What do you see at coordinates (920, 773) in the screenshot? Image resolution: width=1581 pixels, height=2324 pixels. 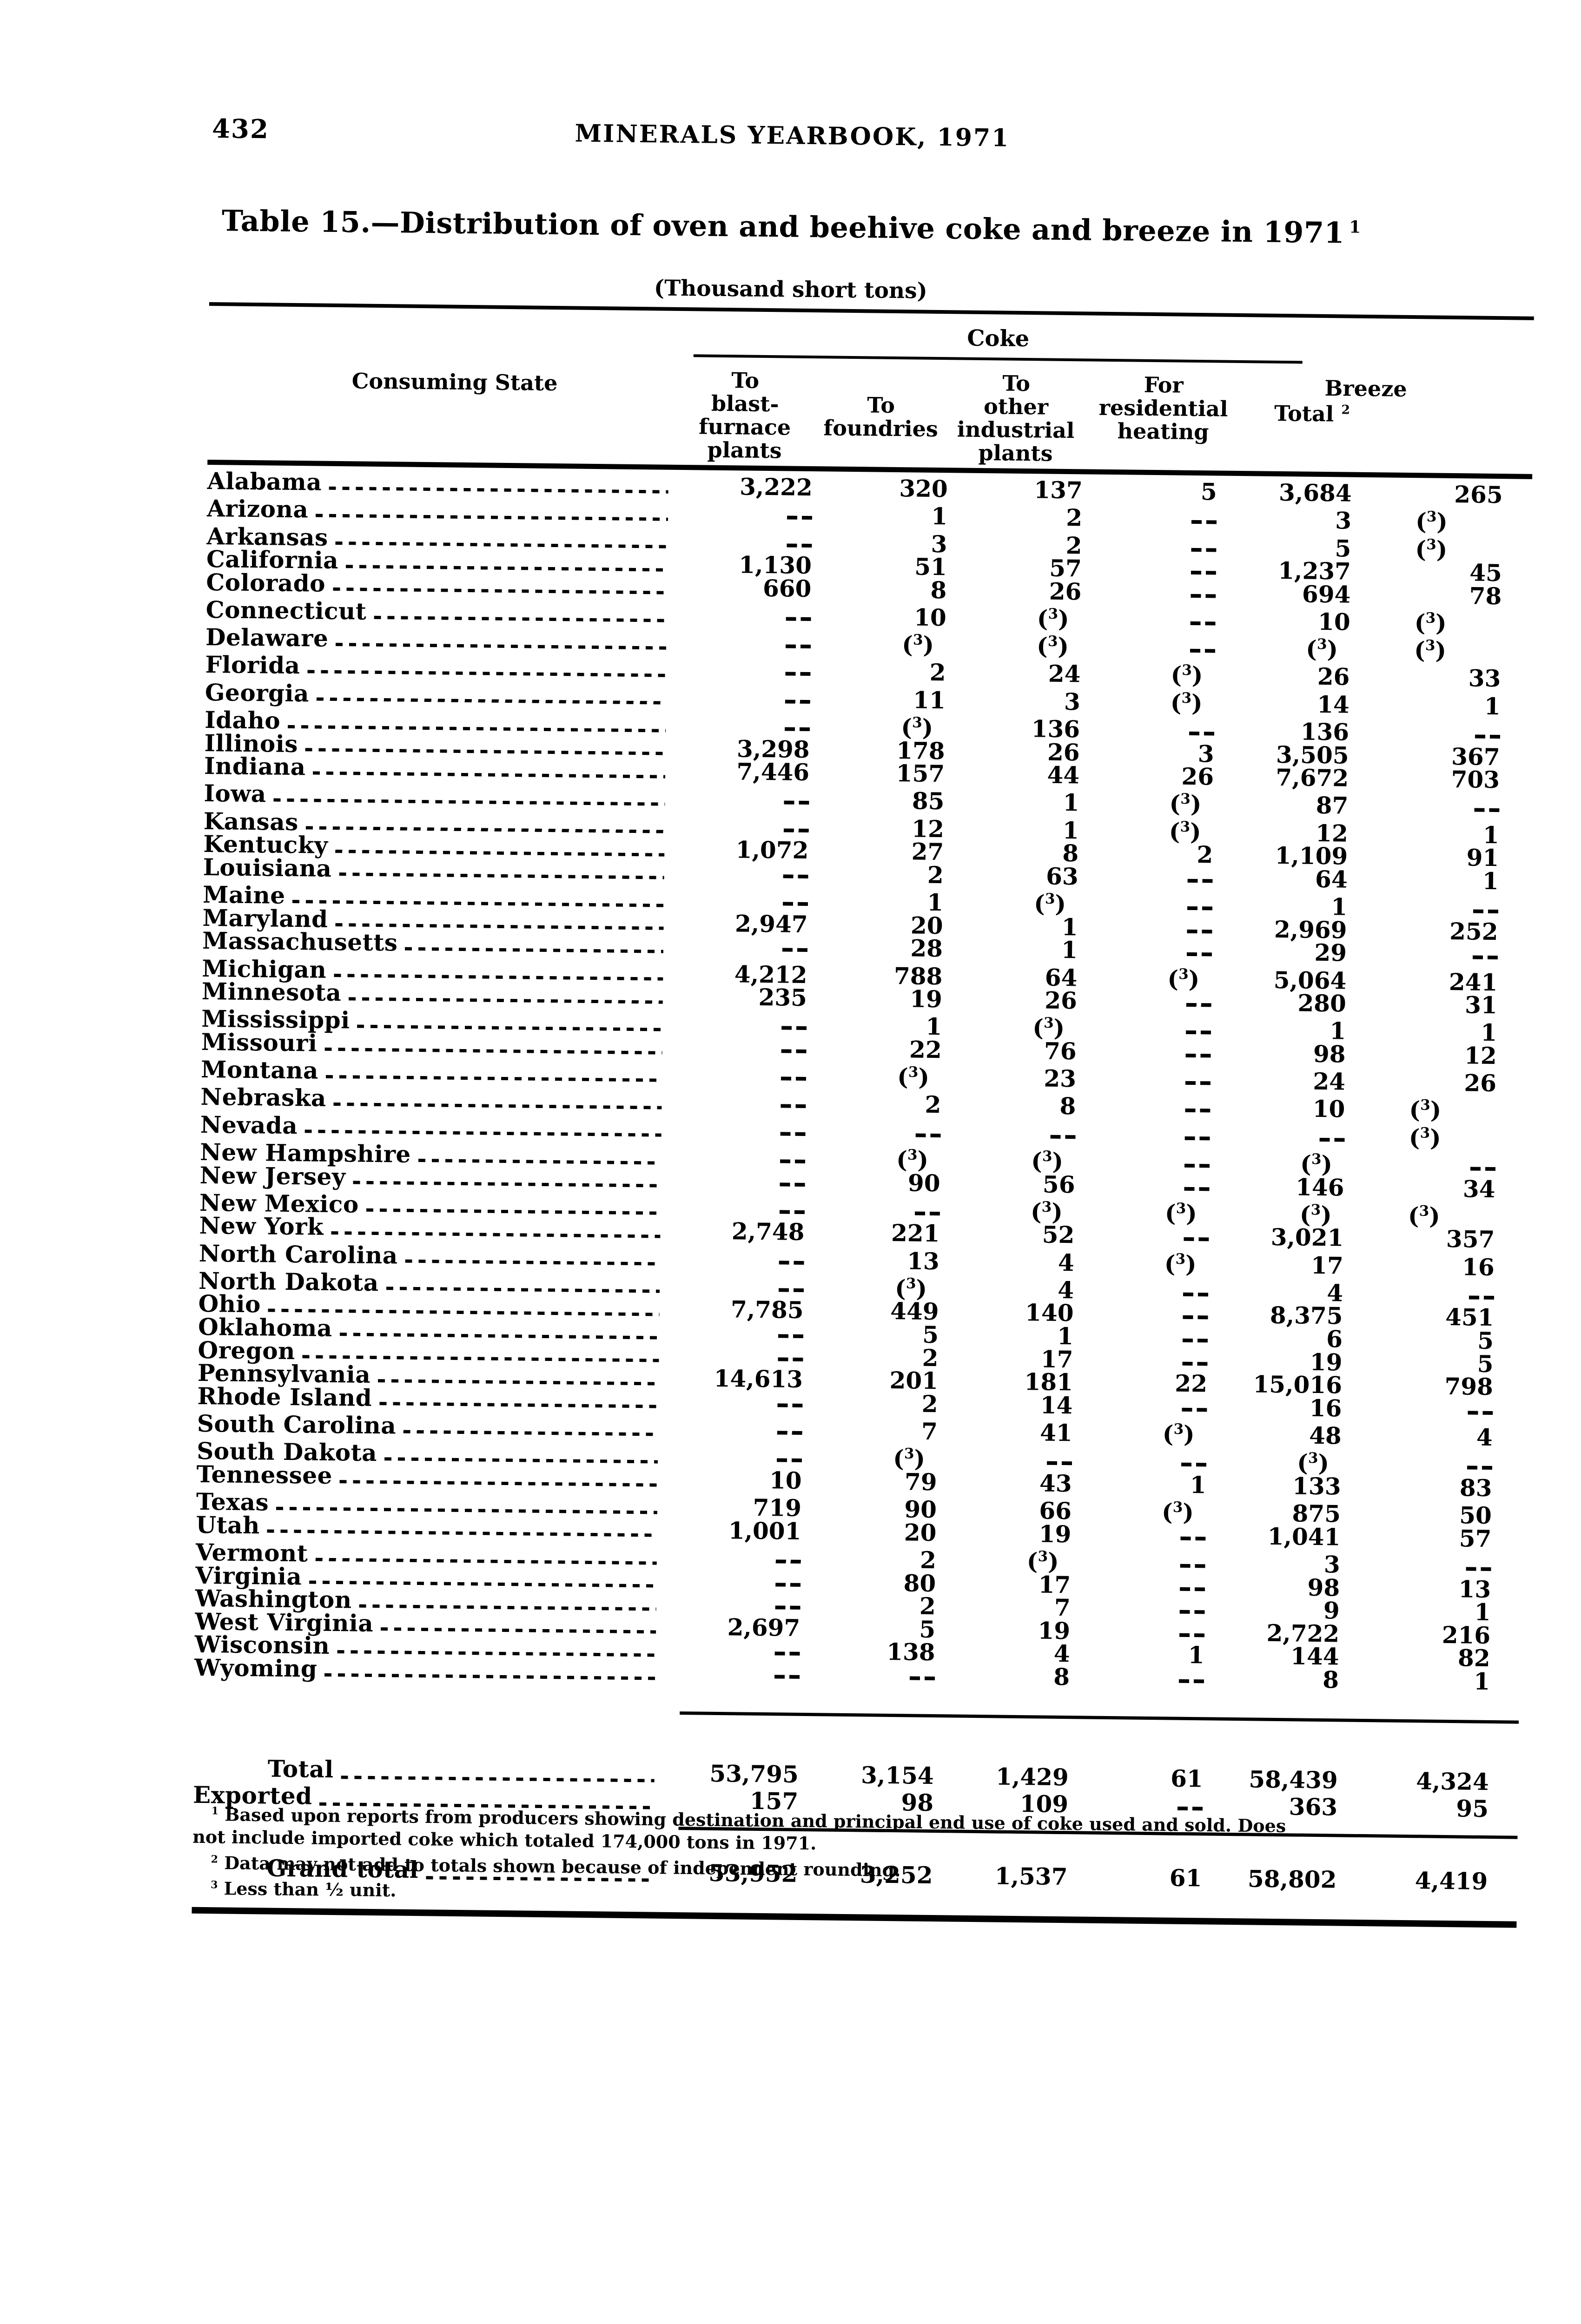 I see `value-cell: 157` at bounding box center [920, 773].